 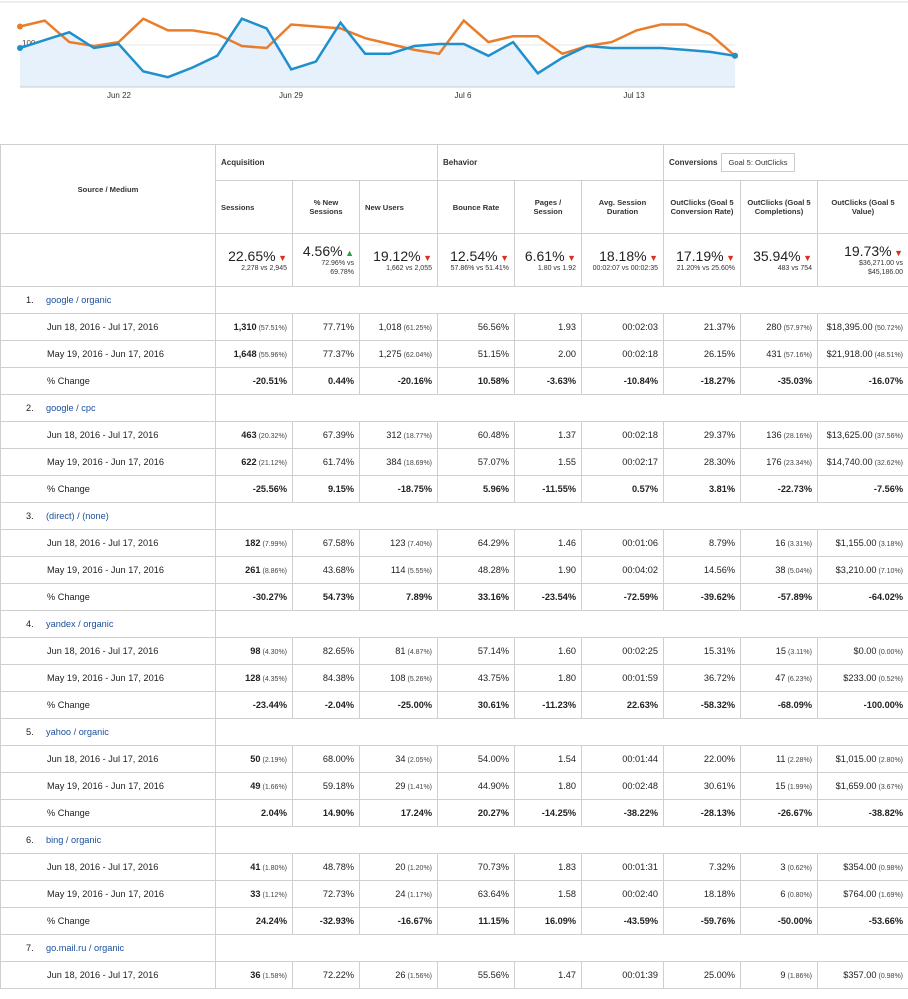 I want to click on new-users-col-header: New Users, so click(x=398, y=207).